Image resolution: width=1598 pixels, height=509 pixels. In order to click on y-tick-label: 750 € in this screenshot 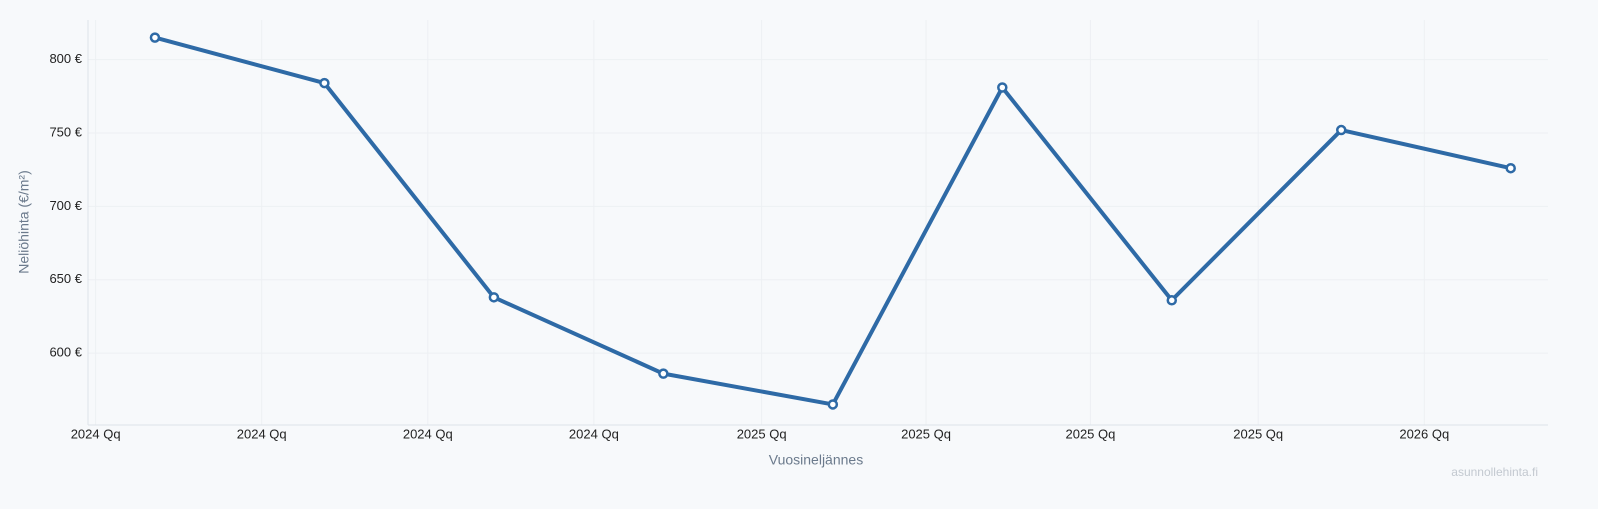, I will do `click(65, 131)`.